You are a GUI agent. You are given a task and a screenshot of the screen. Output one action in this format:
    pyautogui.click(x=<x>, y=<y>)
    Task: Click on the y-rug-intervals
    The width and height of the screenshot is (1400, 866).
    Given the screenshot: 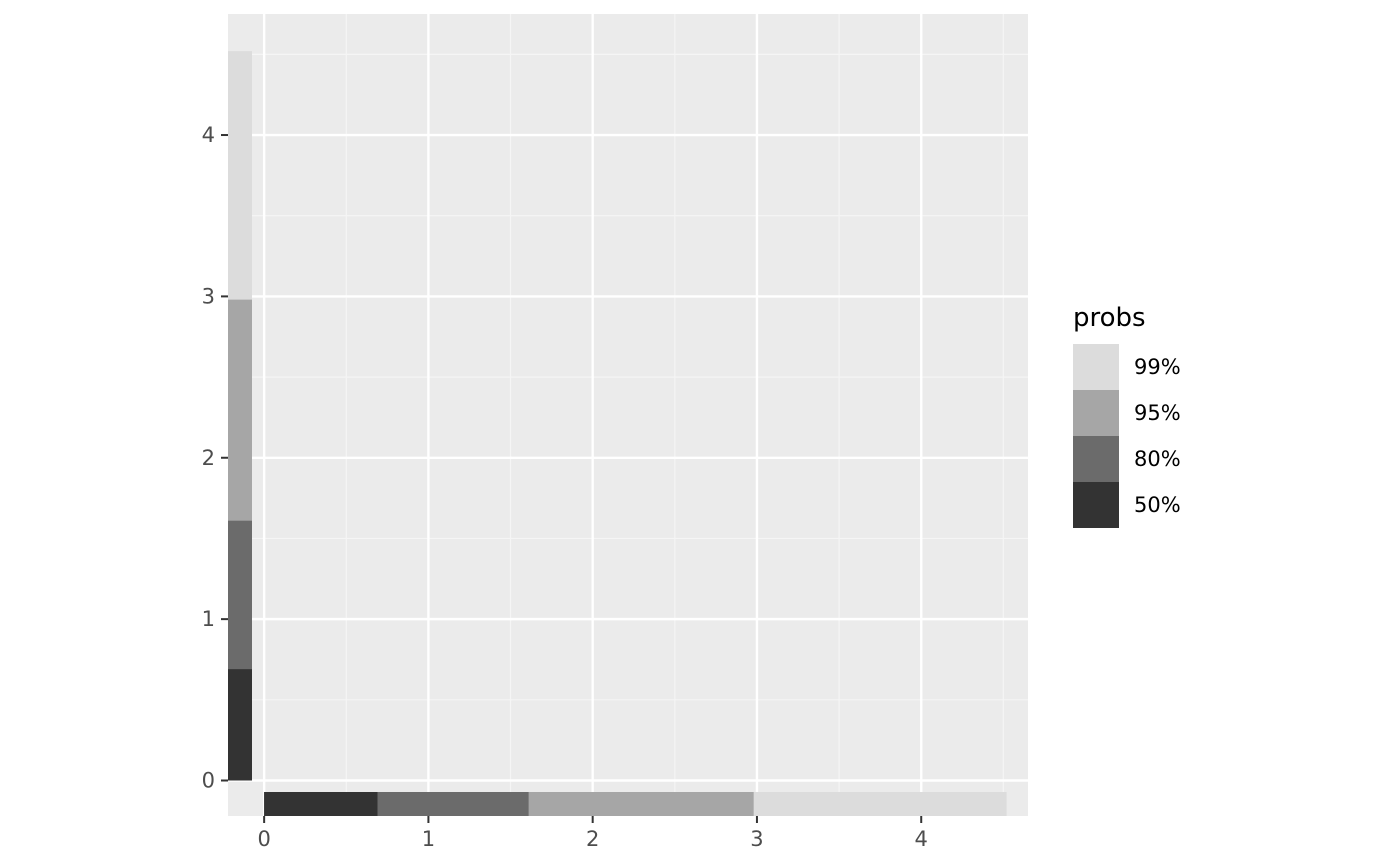 What is the action you would take?
    pyautogui.click(x=240, y=416)
    